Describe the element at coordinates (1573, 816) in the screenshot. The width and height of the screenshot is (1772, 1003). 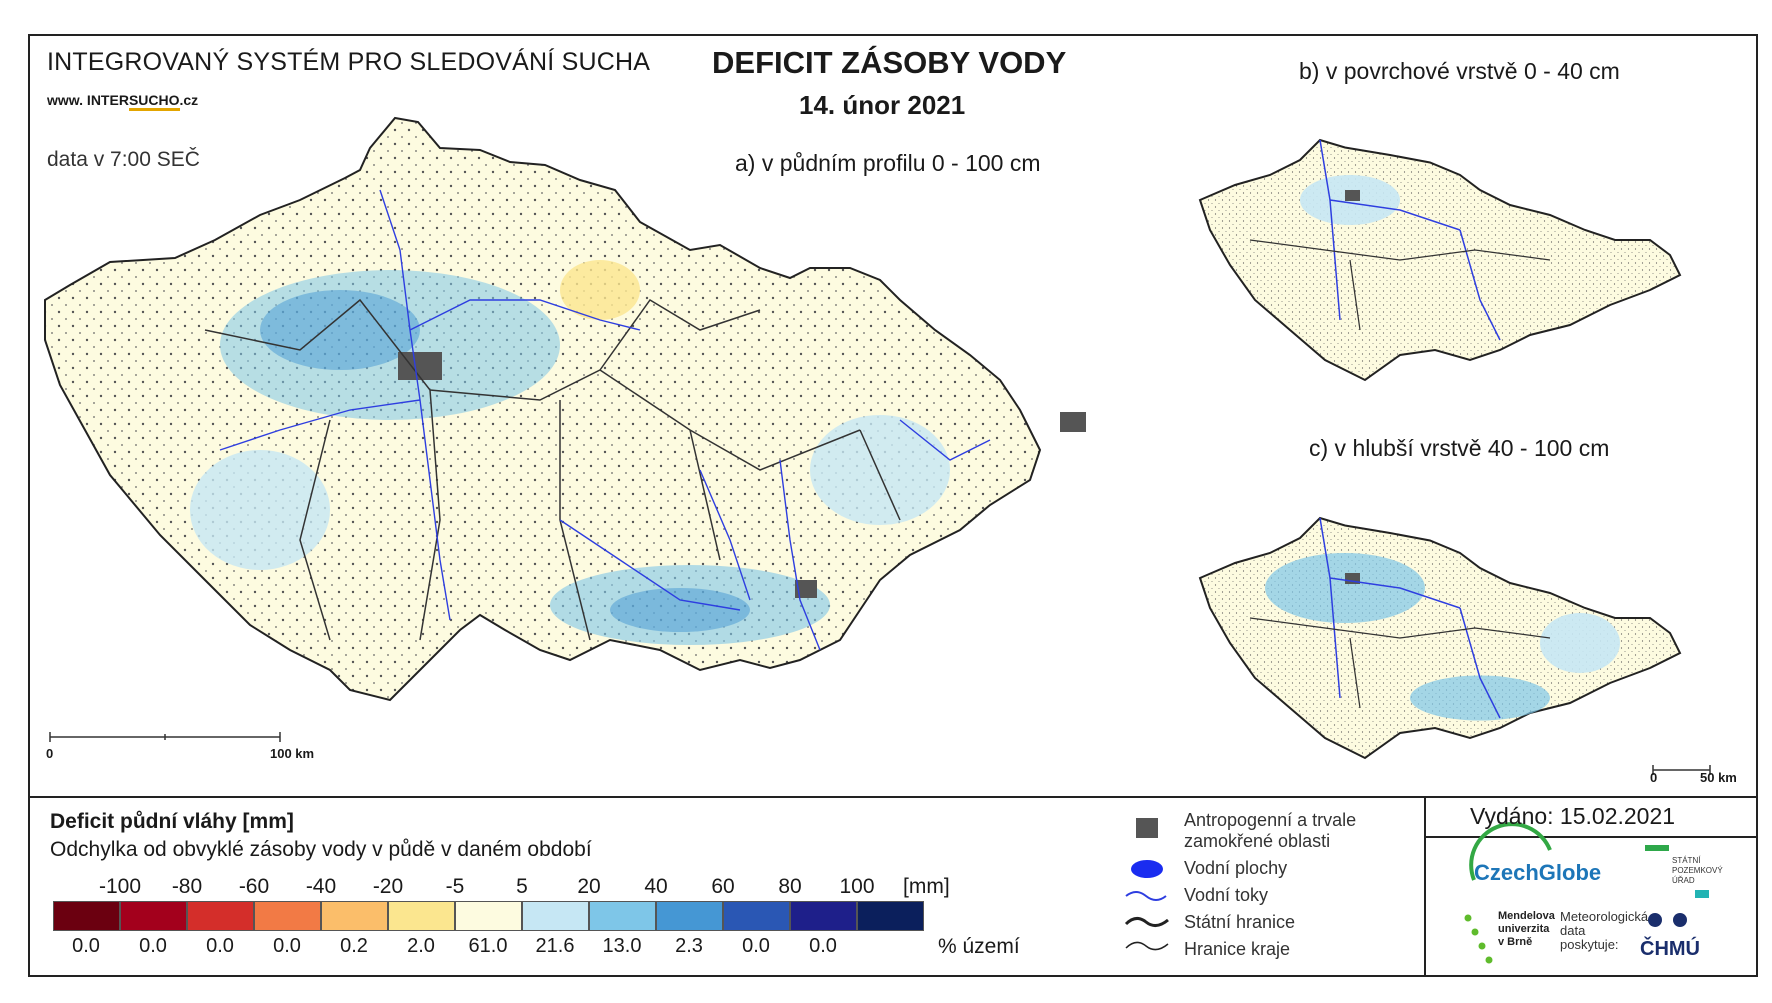
I see `issued-date: Vydáno: 15.02.2021` at that location.